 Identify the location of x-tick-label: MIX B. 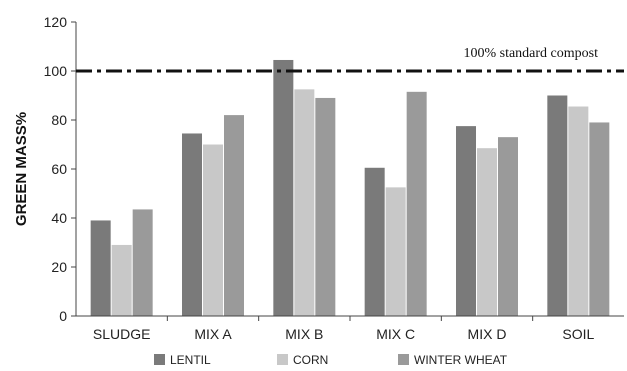
(304, 334).